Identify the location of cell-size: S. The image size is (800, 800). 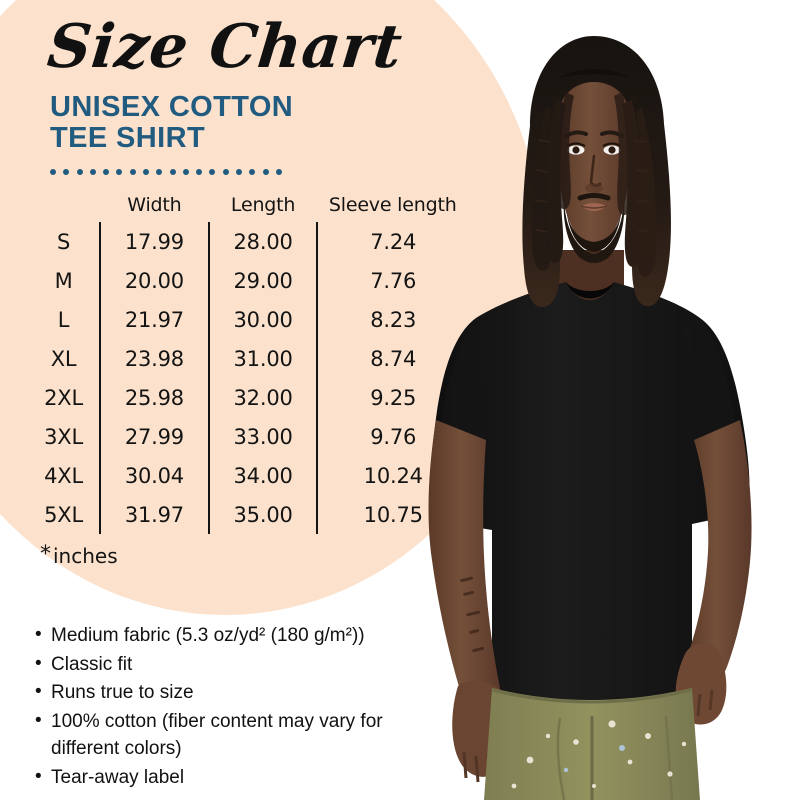
(63, 241).